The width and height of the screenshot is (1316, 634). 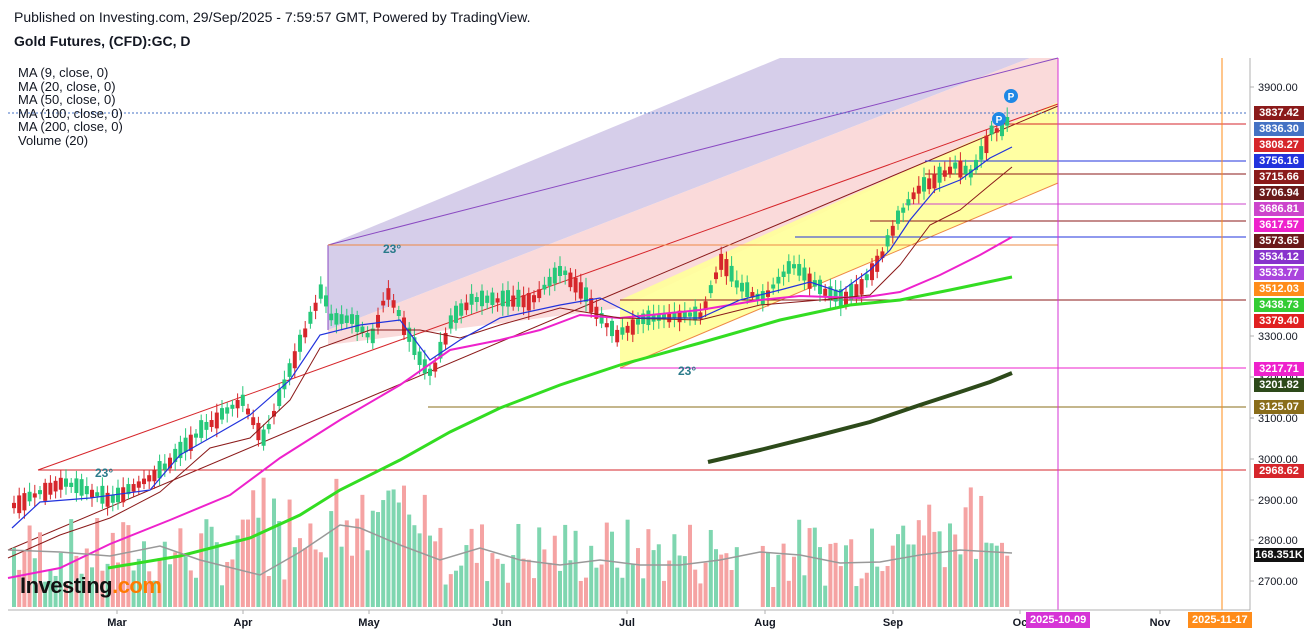 I want to click on legend-volume: Volume (20), so click(x=53, y=140).